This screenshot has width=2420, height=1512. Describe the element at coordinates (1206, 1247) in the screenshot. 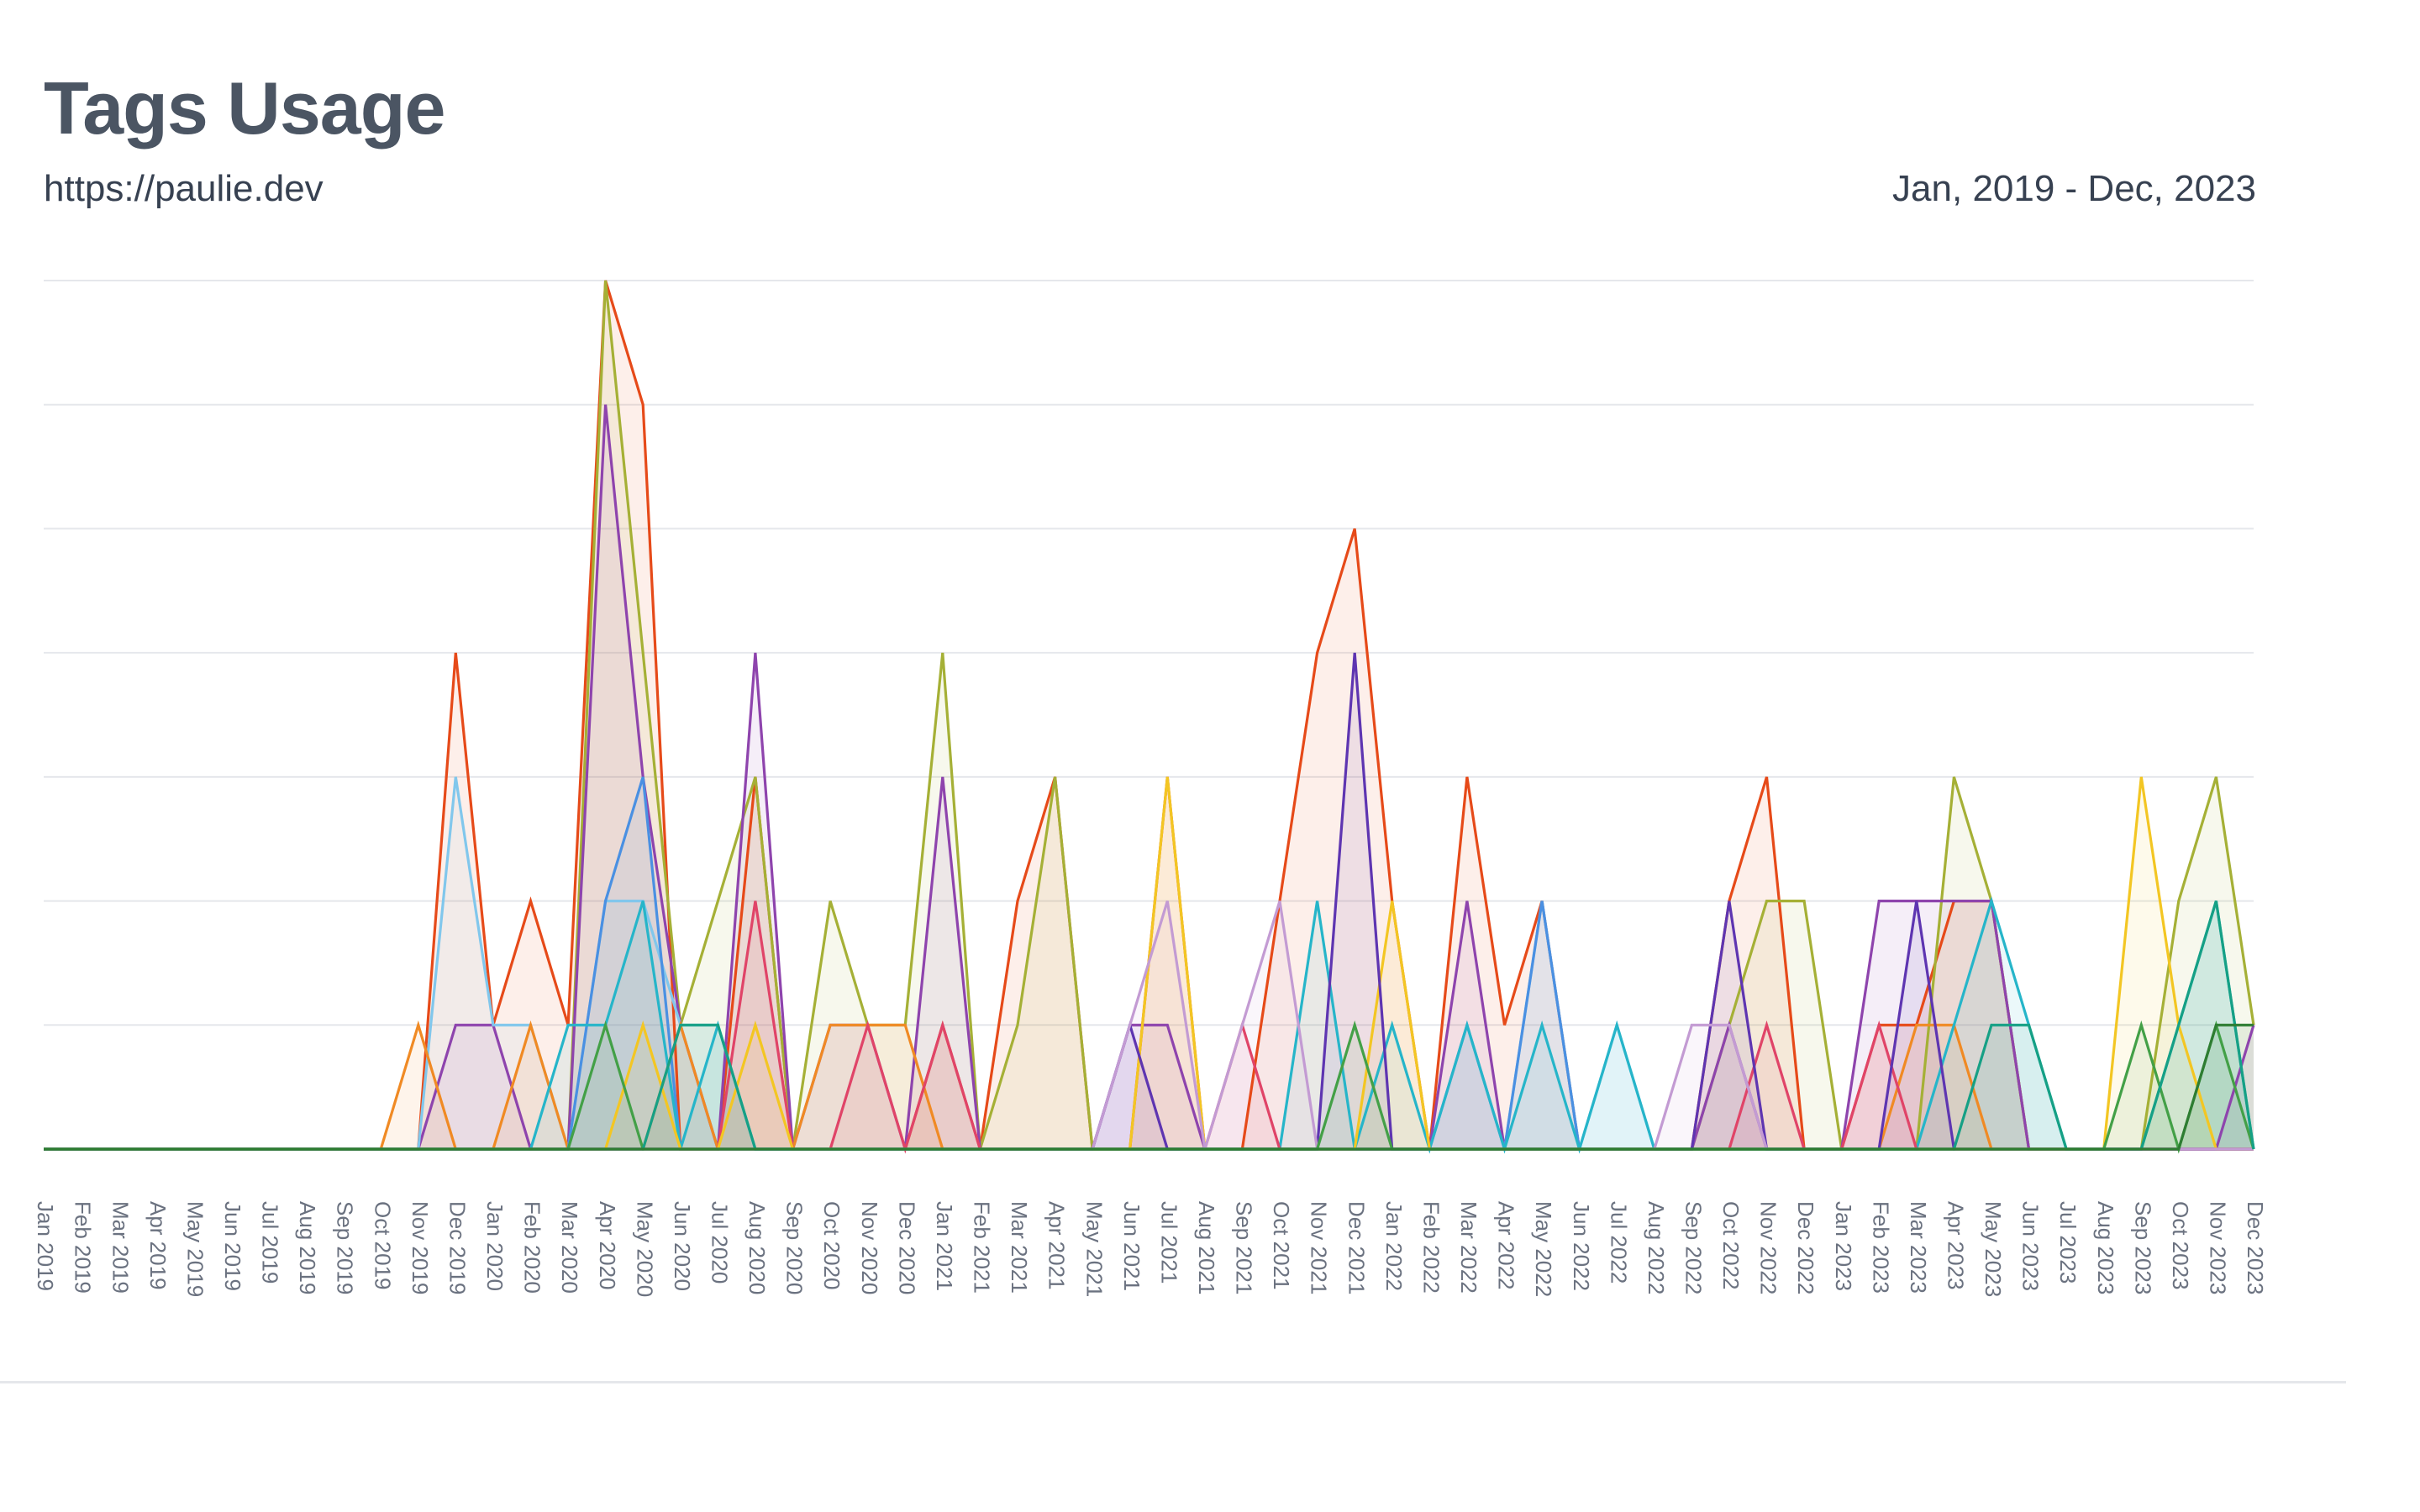

I see `x-tick-label: Aug 2021` at that location.